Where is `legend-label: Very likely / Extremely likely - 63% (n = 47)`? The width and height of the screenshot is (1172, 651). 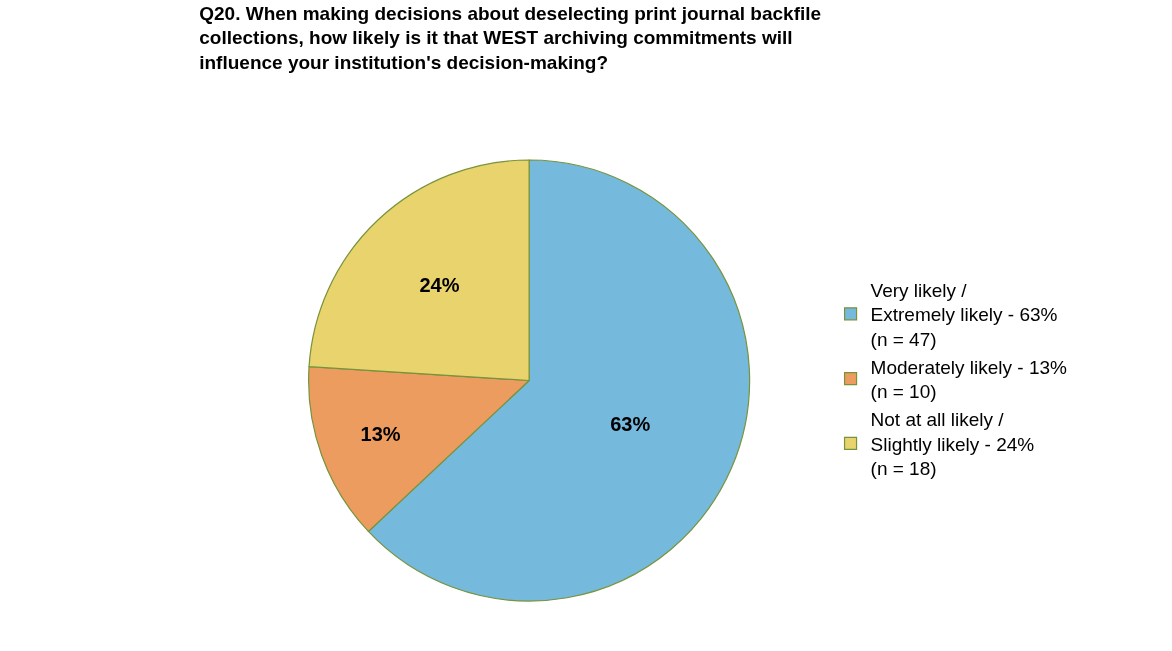 legend-label: Very likely / Extremely likely - 63% (n = 47) is located at coordinates (964, 314).